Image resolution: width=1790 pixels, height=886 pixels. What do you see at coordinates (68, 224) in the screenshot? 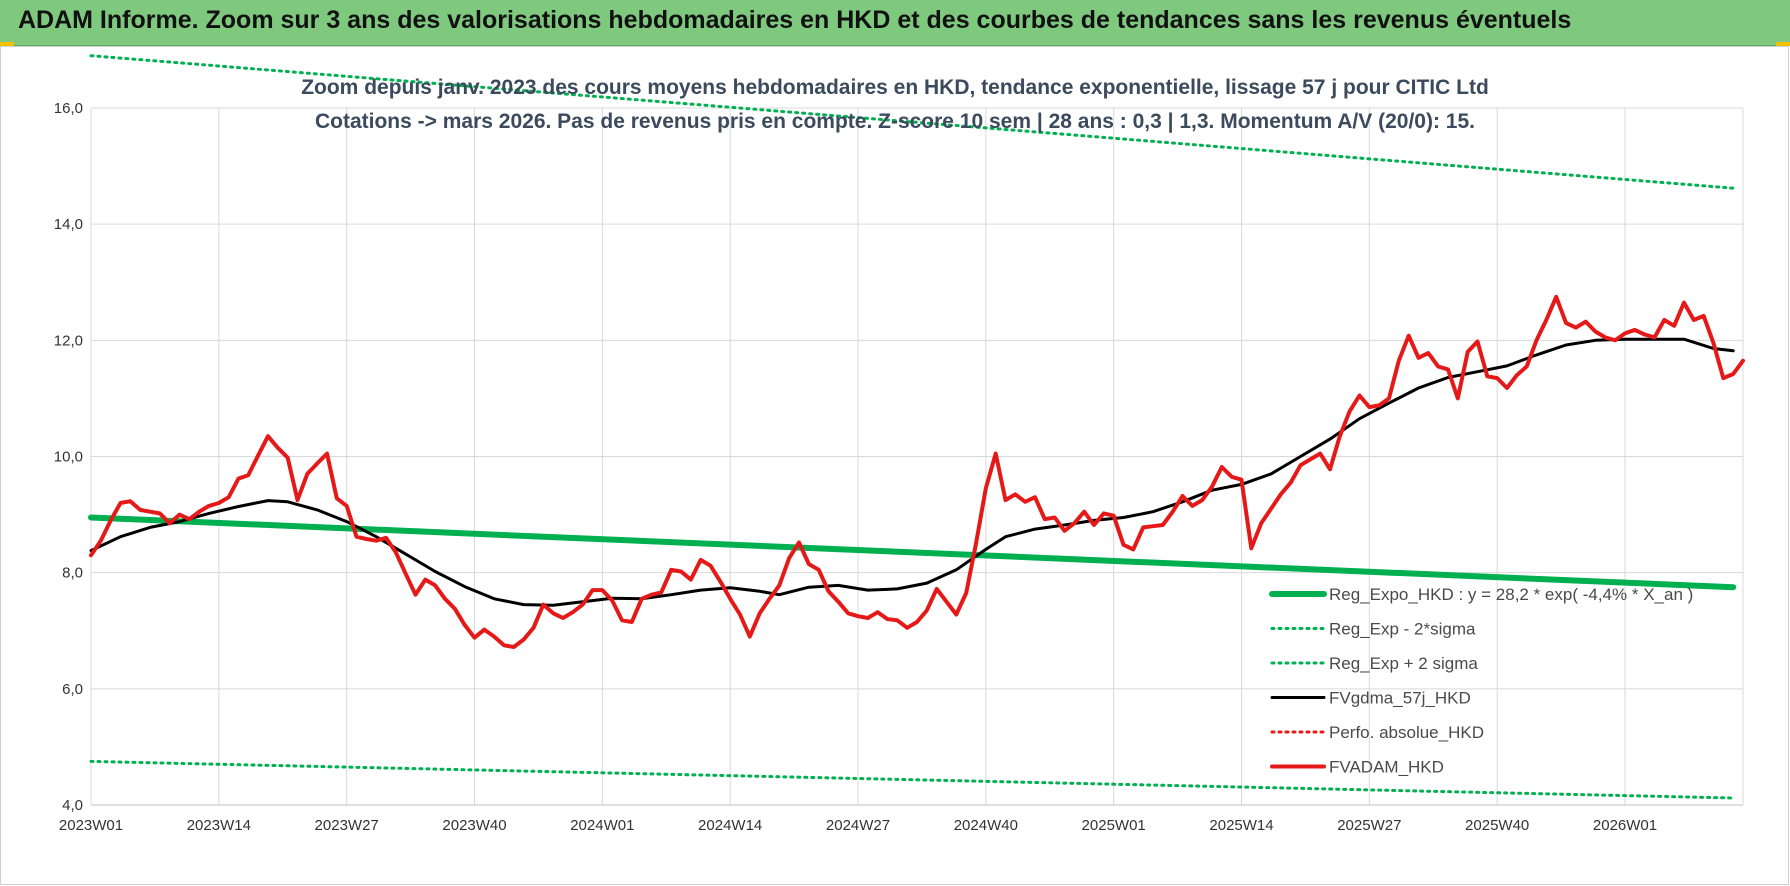
I see `y-tick-label: 14,0` at bounding box center [68, 224].